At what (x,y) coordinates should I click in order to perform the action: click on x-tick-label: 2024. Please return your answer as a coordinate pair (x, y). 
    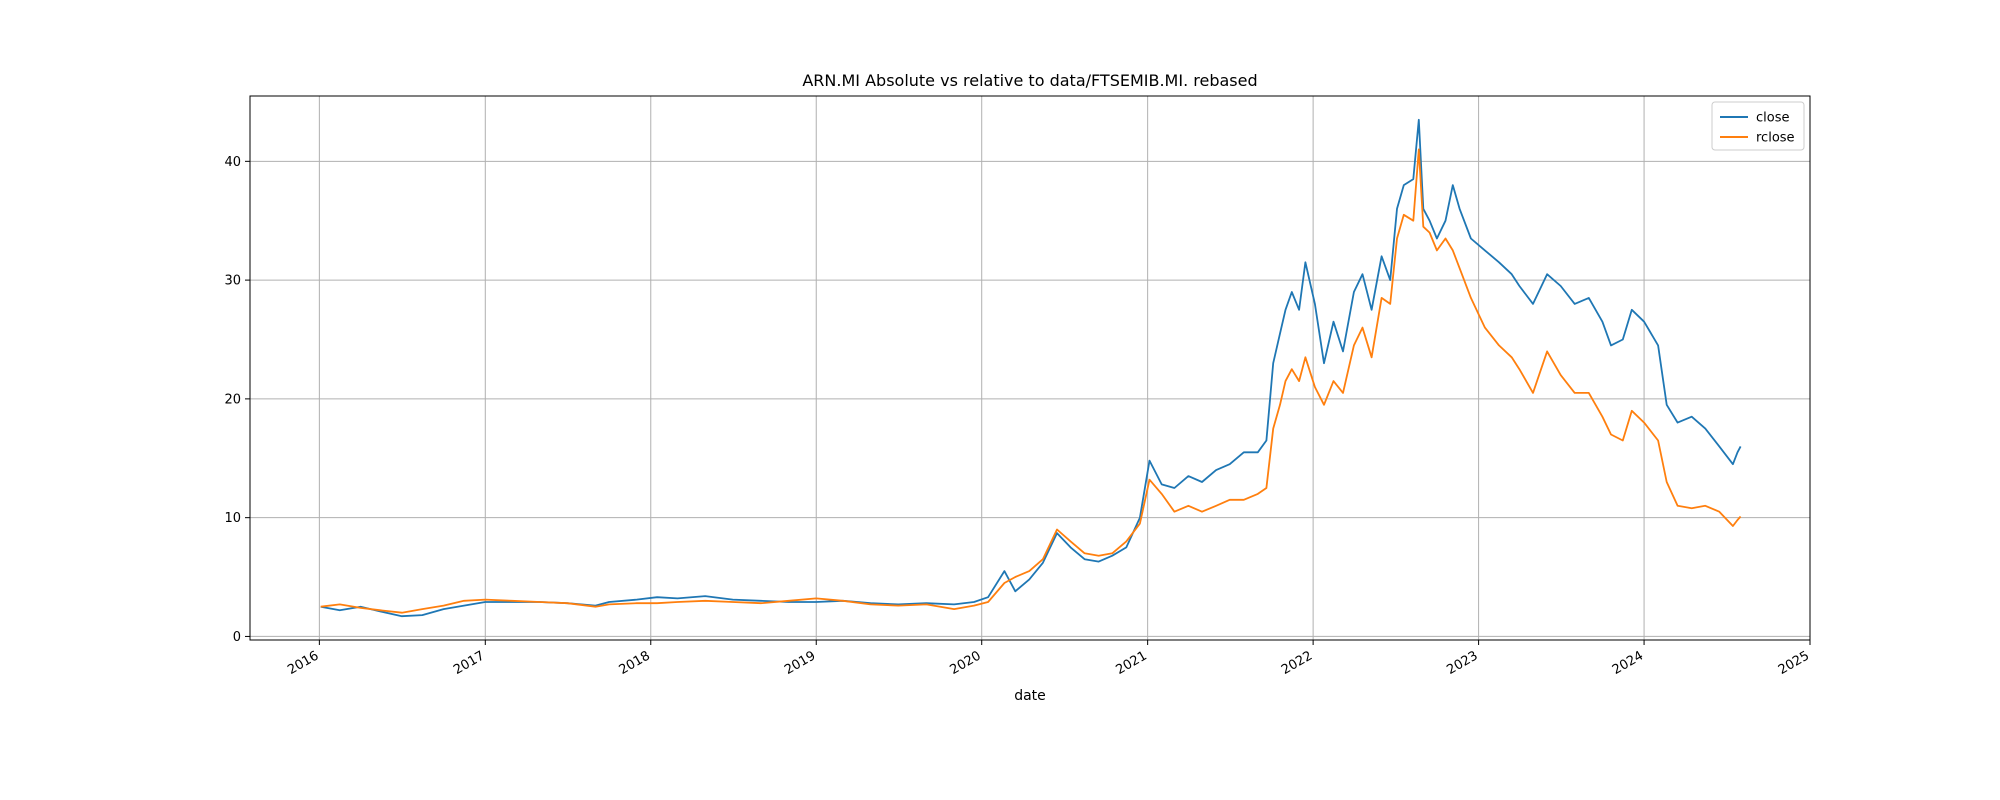
    Looking at the image, I should click on (1628, 663).